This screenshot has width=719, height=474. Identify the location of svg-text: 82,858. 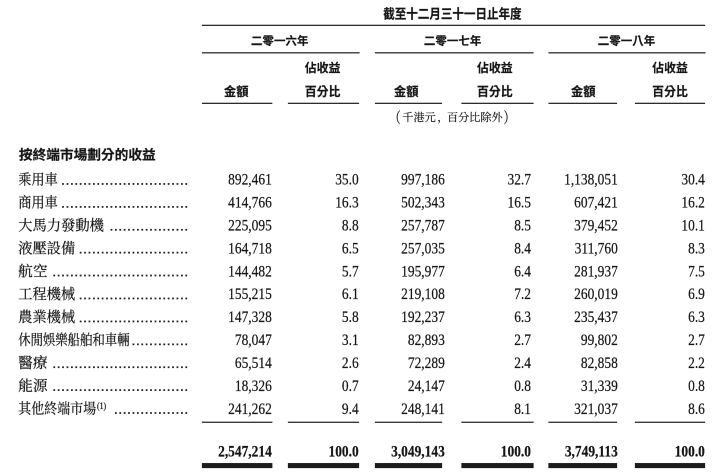
(599, 363).